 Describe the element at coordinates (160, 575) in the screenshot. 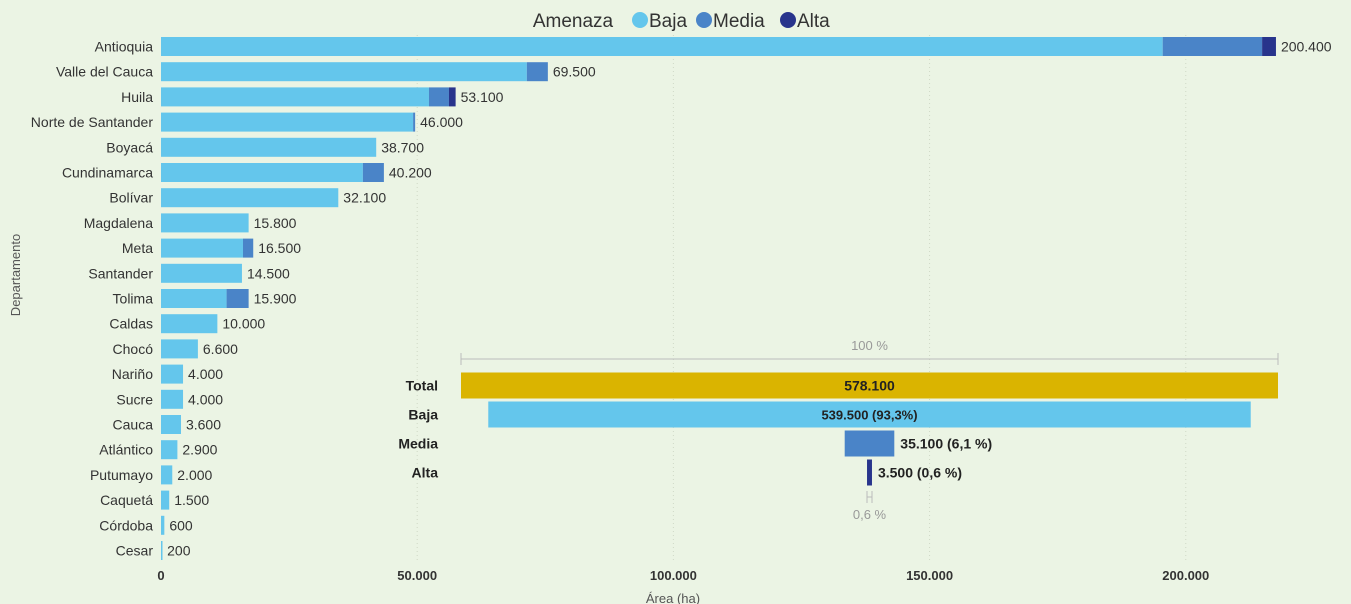

I see `x-tick-label: 0` at that location.